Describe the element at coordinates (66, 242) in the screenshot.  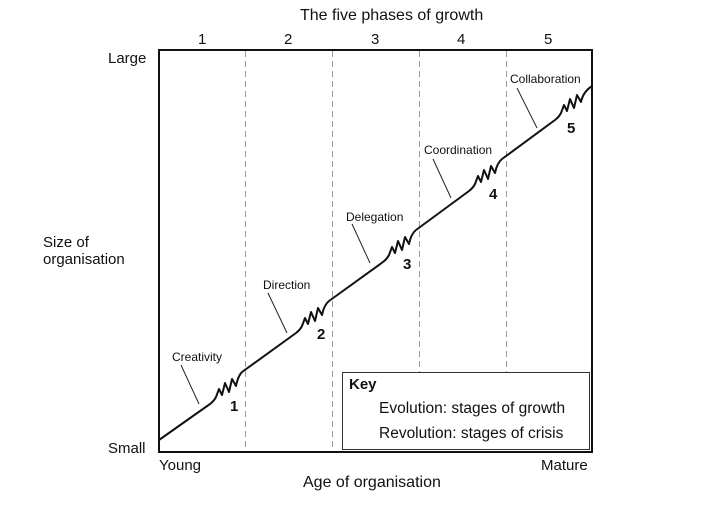
I see `y-axis-label-line1: Size of` at that location.